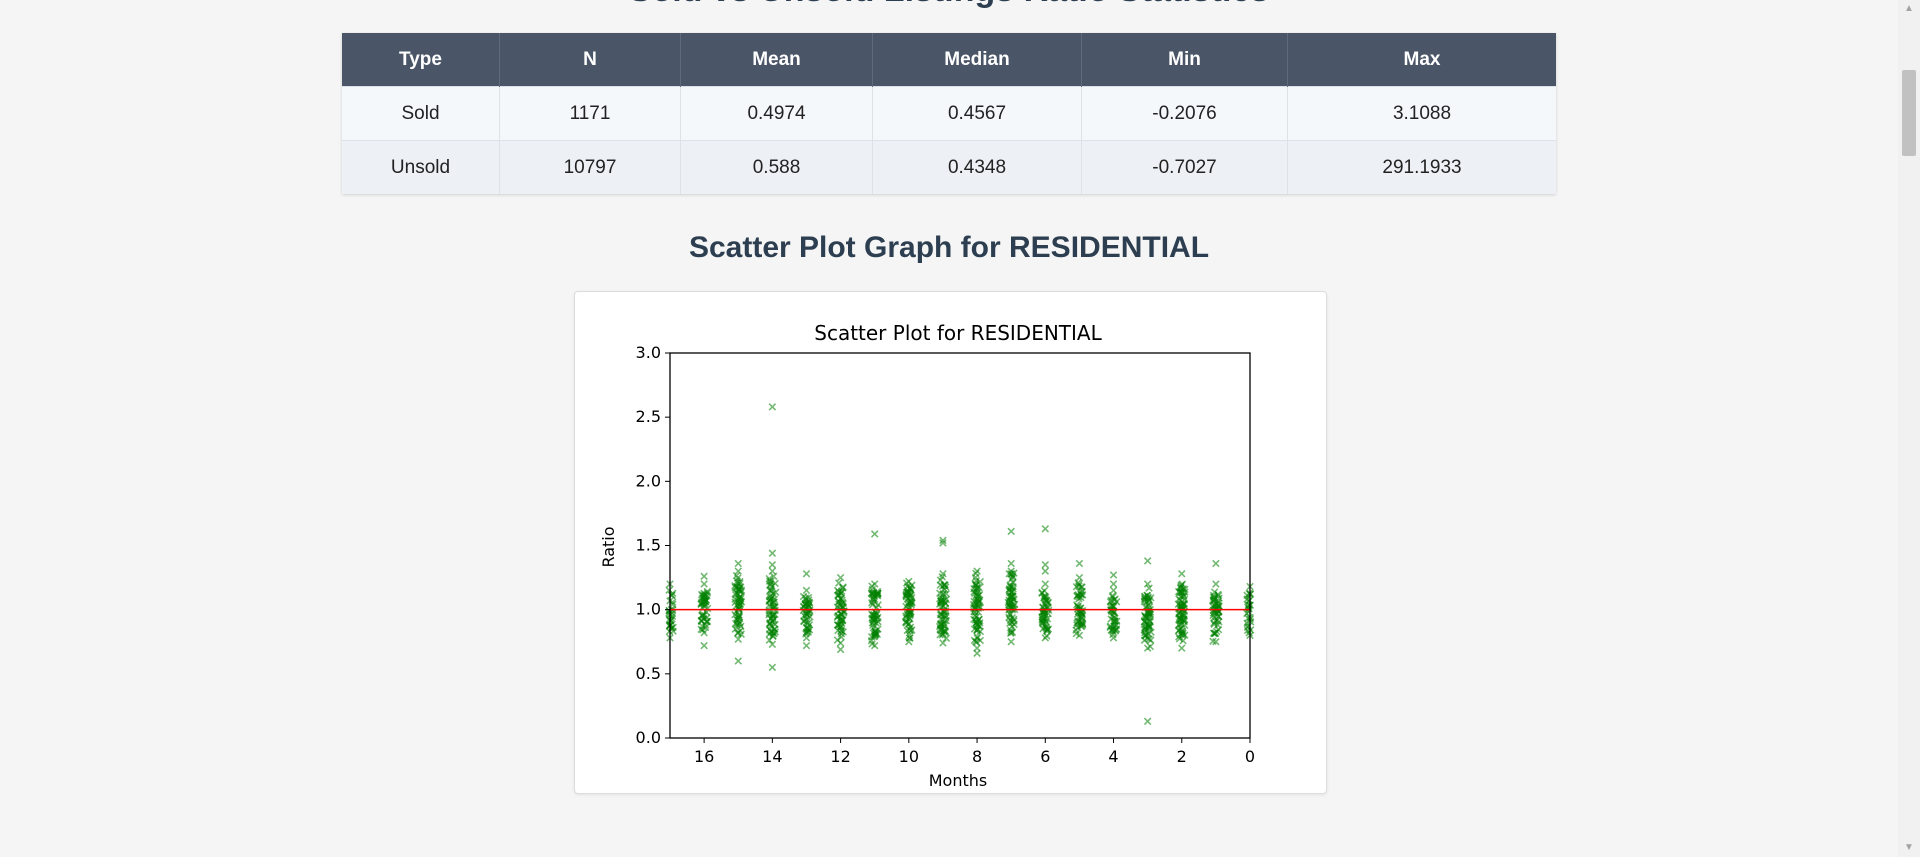 This screenshot has height=857, width=1920. Describe the element at coordinates (590, 113) in the screenshot. I see `cell-n: 1171` at that location.